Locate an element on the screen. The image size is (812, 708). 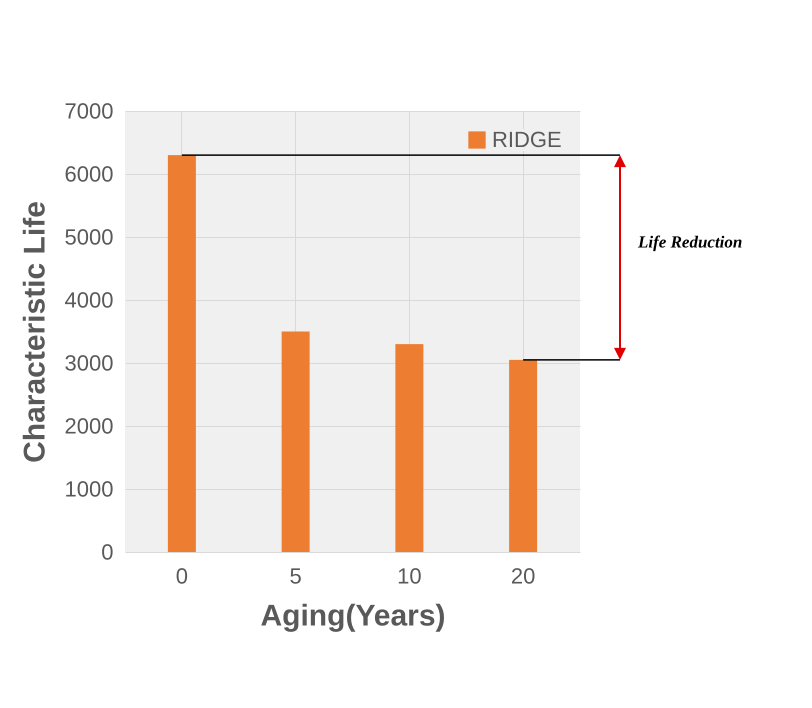
x-tick-label: 10 is located at coordinates (409, 576).